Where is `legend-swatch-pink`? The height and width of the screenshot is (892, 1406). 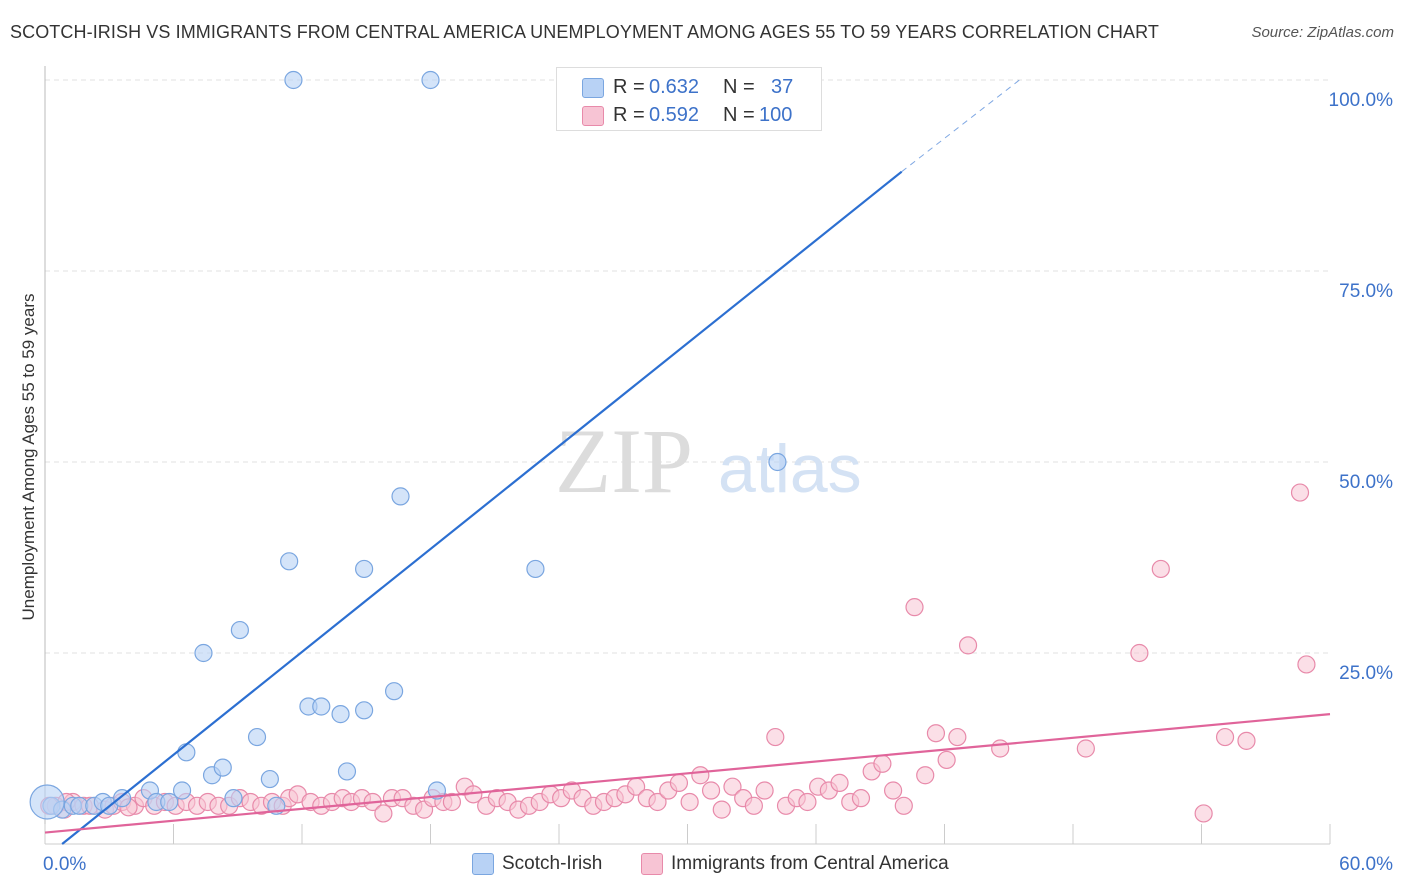 legend-swatch-pink is located at coordinates (593, 116).